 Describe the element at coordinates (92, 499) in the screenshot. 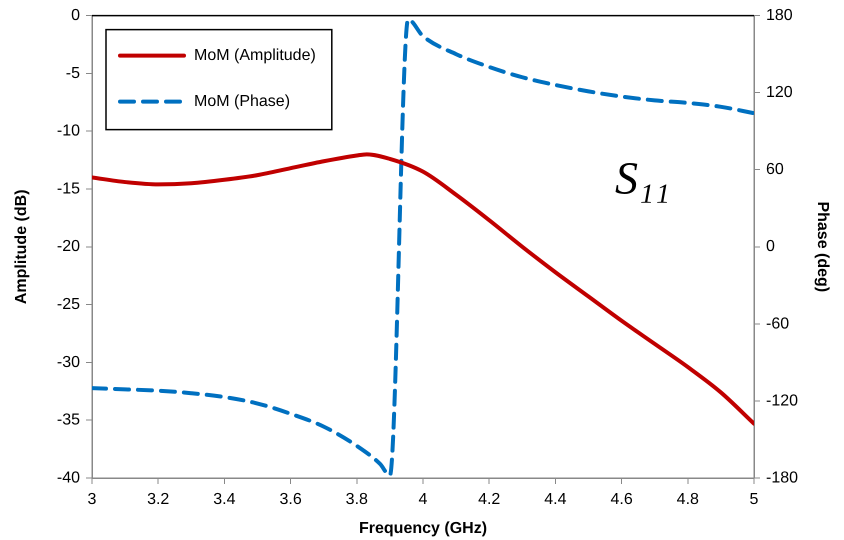

I see `x-tick-label: 3` at that location.